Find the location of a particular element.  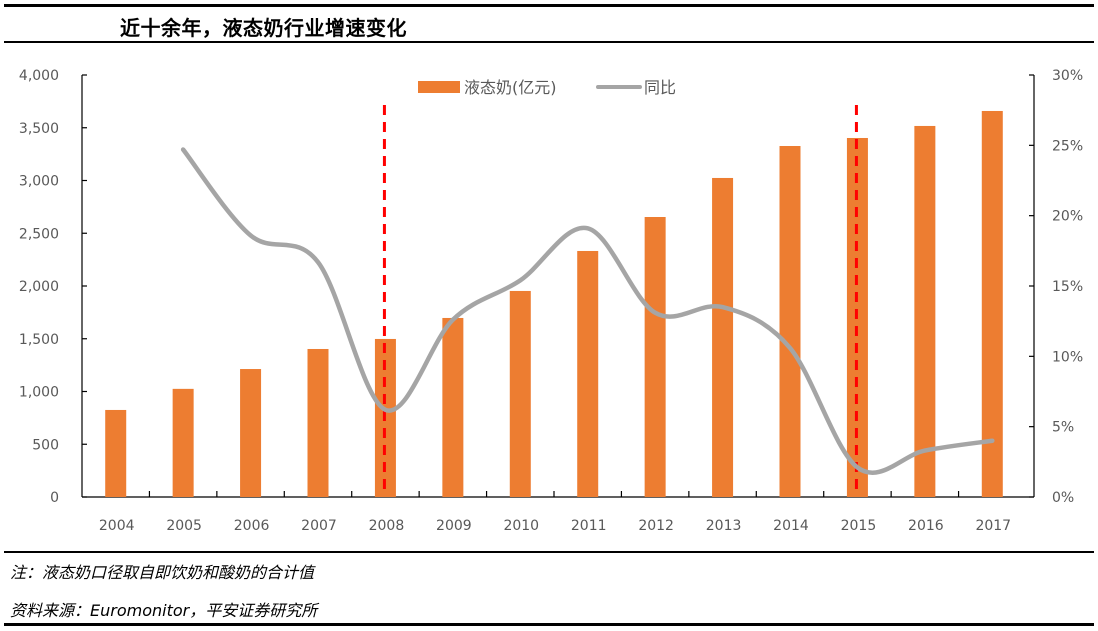

left-tick-label: 0 is located at coordinates (54, 498).